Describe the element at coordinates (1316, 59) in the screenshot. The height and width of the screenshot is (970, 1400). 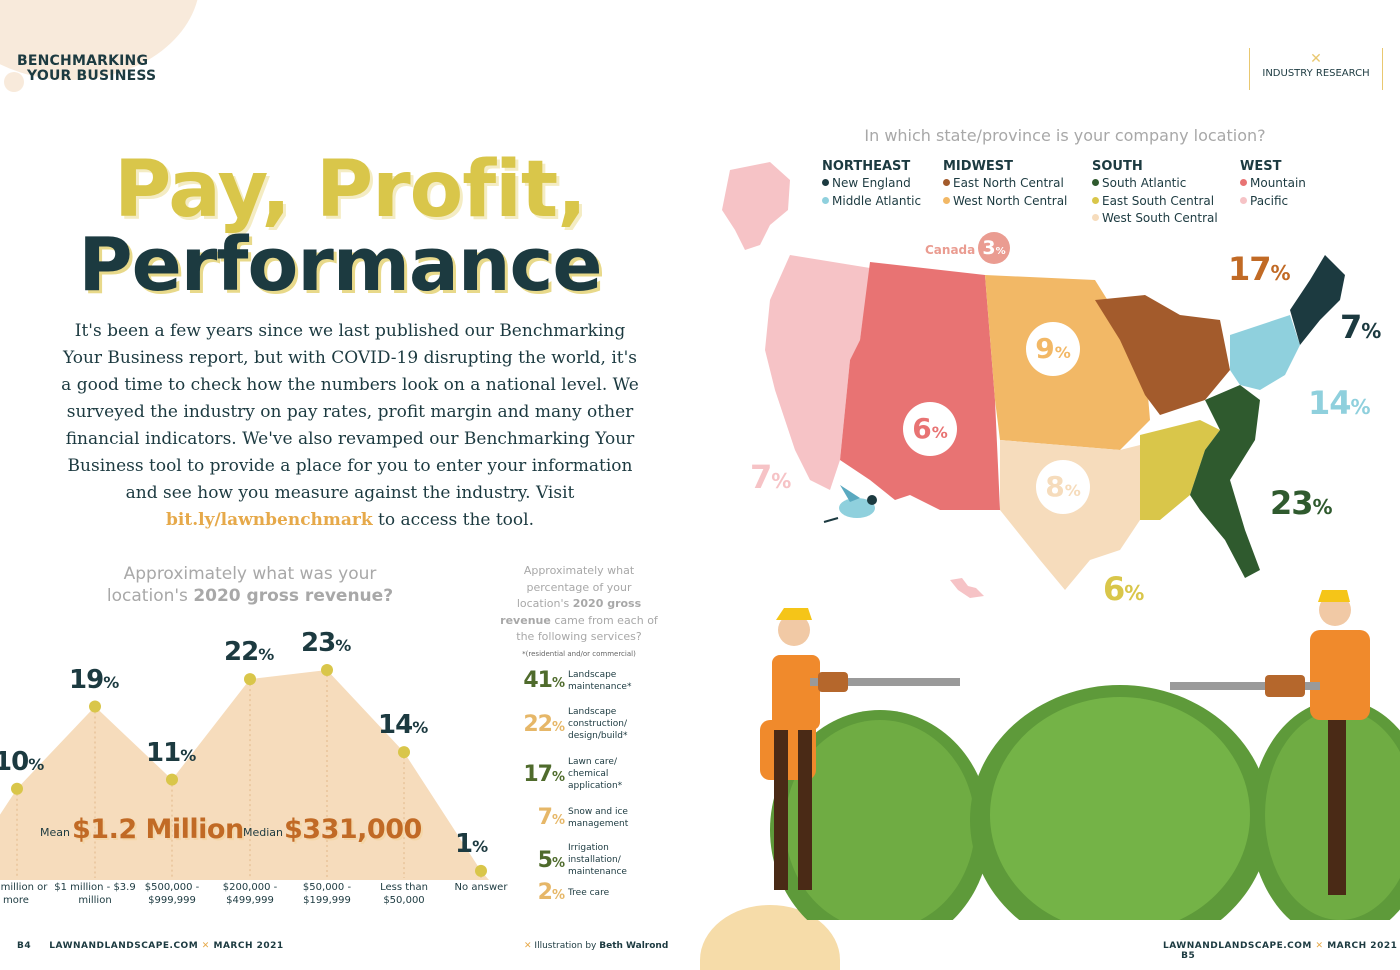
I see `cross-icon: ✕` at that location.